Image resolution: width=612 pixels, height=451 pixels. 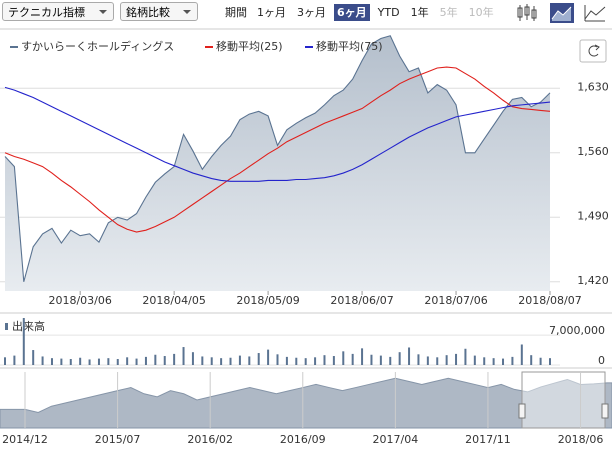 I want to click on x-tick-label: 2015/07, so click(x=118, y=439).